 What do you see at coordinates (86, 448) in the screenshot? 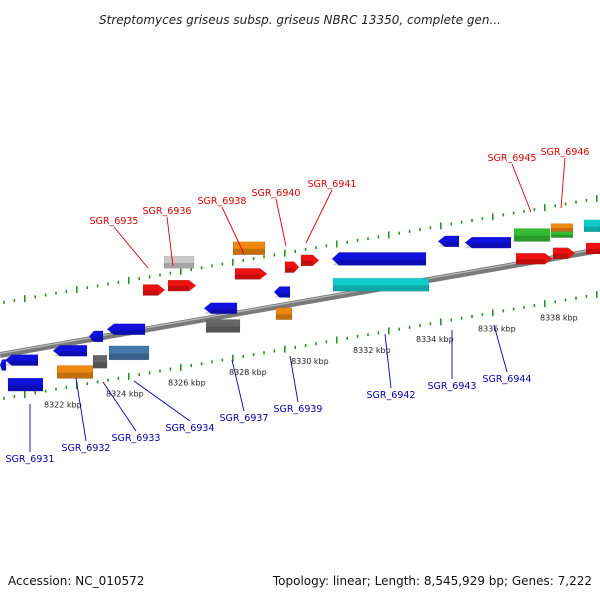
I see `gene-label-text: SGR_6932` at bounding box center [86, 448].